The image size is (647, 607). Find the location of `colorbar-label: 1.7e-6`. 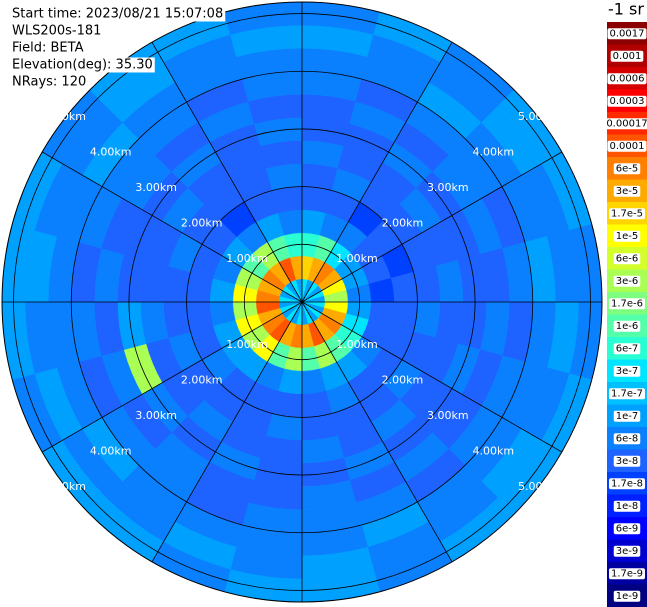

colorbar-label: 1.7e-6 is located at coordinates (627, 303).